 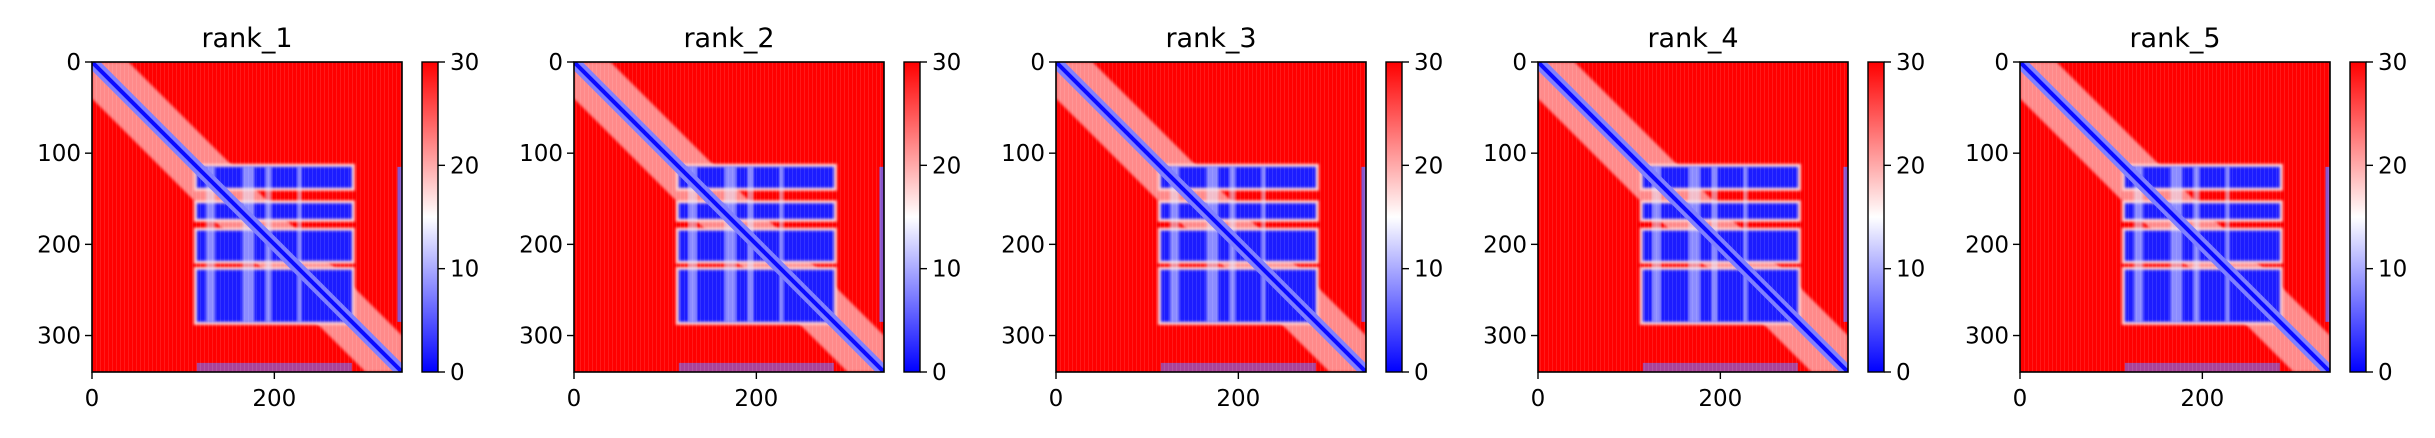 What do you see at coordinates (728, 38) in the screenshot?
I see `panel-title: rank_2` at bounding box center [728, 38].